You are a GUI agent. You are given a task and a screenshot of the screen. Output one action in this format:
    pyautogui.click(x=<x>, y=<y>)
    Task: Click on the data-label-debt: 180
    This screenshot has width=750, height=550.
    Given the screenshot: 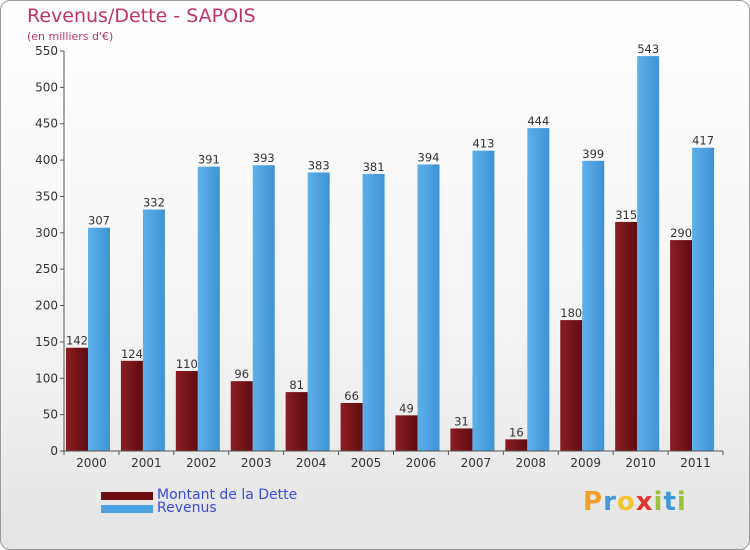 What is the action you would take?
    pyautogui.click(x=571, y=313)
    